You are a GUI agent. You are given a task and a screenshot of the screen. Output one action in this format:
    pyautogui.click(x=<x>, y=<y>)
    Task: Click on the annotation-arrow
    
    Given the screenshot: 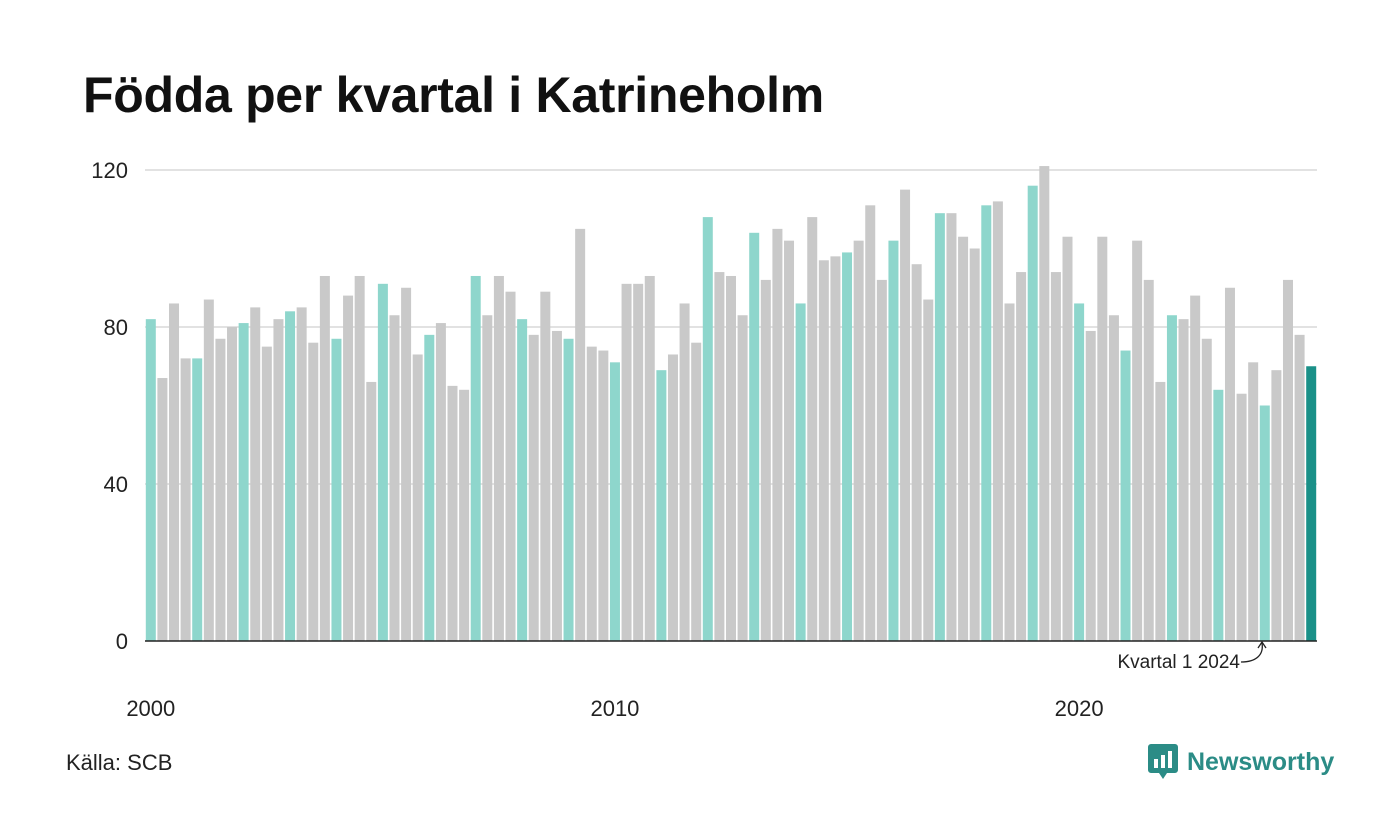 What is the action you would take?
    pyautogui.click(x=1251, y=652)
    